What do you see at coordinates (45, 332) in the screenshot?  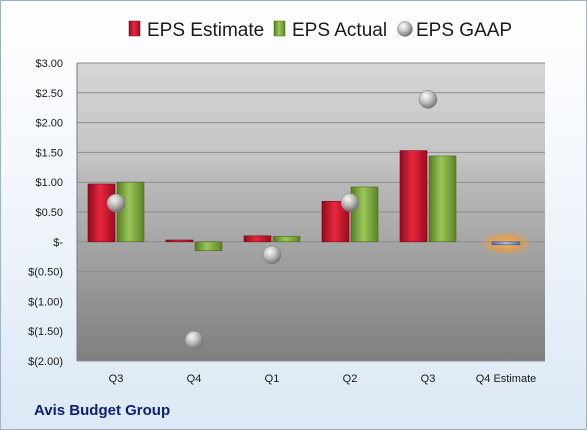 I see `y-tick-label: $(1.50)` at bounding box center [45, 332].